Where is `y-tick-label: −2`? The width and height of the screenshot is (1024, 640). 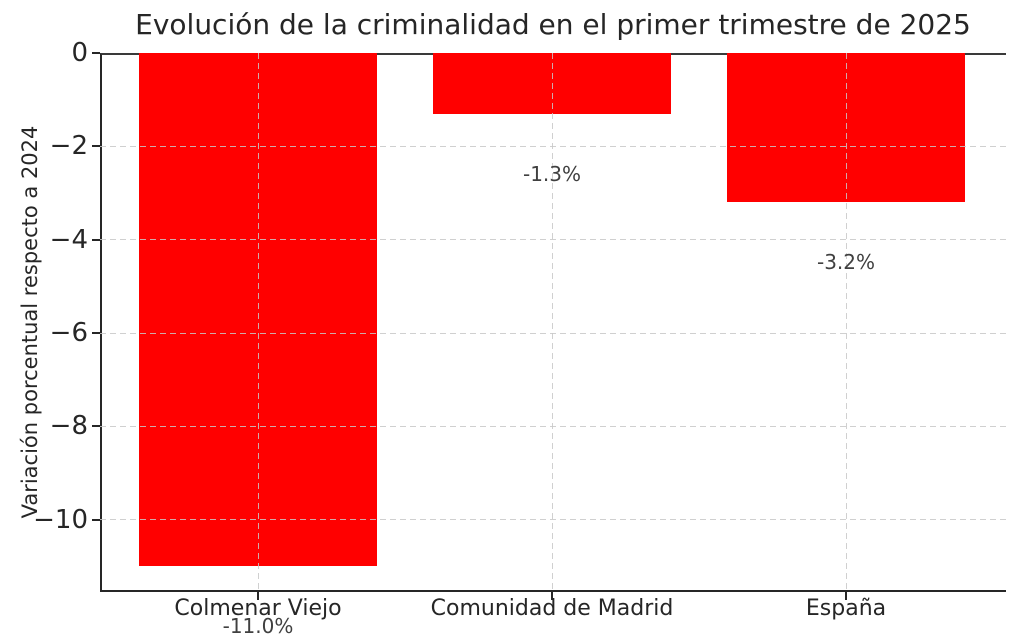 y-tick-label: −2 is located at coordinates (68, 146).